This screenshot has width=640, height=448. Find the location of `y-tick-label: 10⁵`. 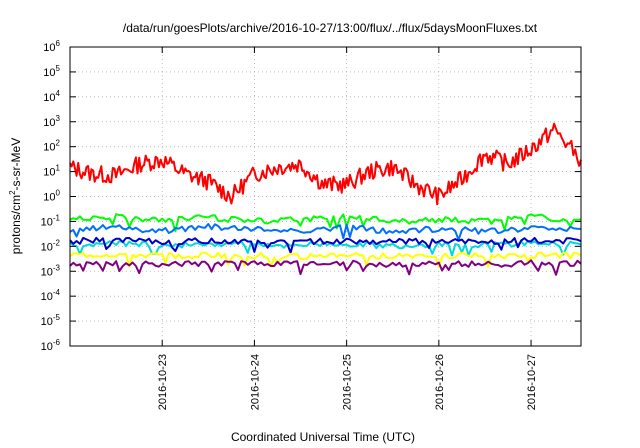

y-tick-label: 10⁵ is located at coordinates (51, 71).